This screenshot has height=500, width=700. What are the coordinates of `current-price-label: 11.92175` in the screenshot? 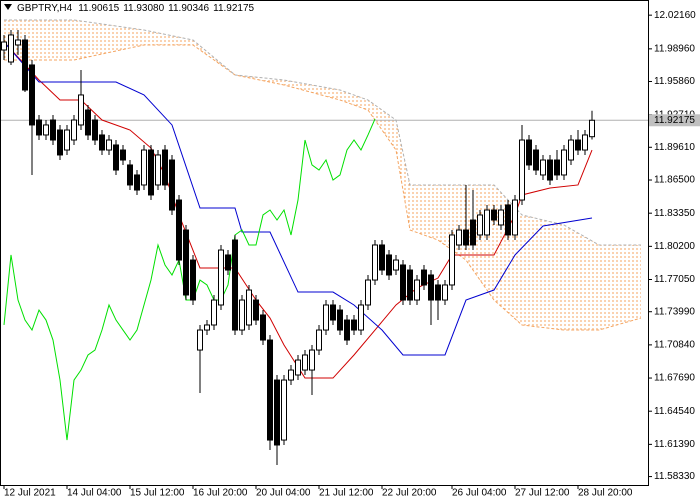 It's located at (674, 120).